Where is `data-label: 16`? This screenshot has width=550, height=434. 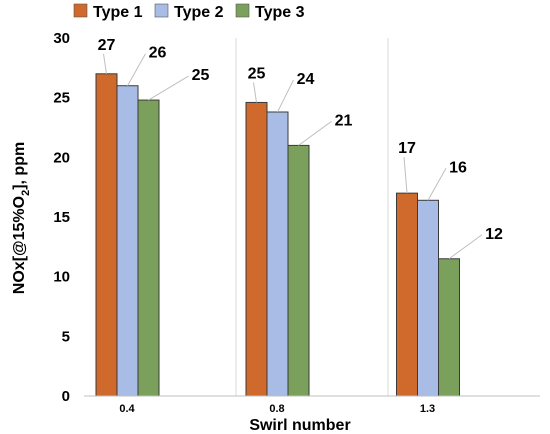 data-label: 16 is located at coordinates (458, 167).